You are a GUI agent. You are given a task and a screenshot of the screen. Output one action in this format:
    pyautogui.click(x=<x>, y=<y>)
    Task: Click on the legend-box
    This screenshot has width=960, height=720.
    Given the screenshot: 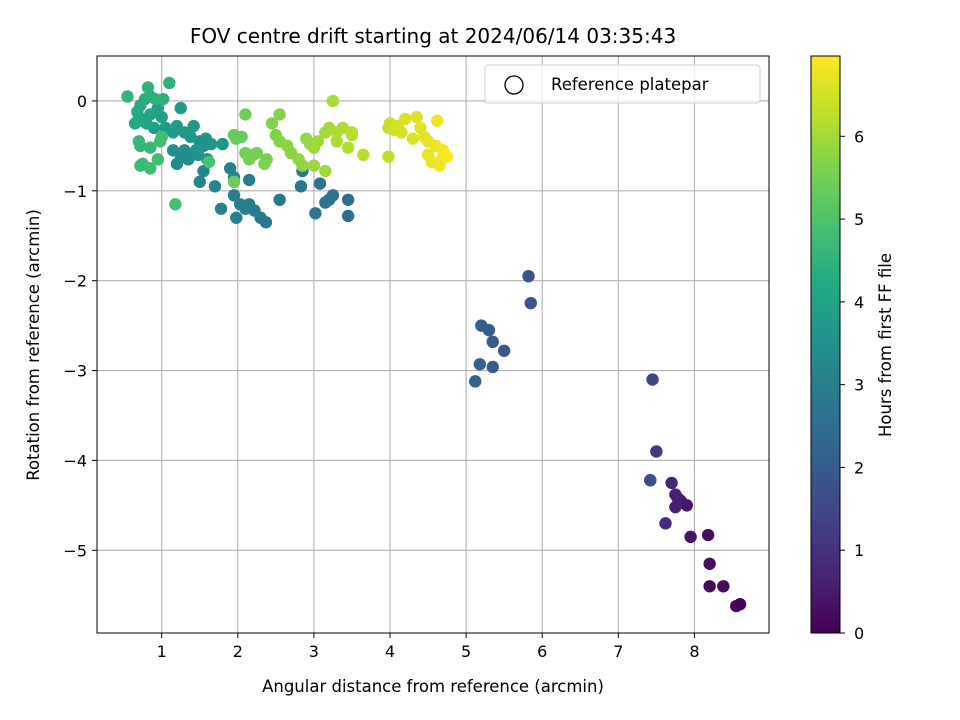 What is the action you would take?
    pyautogui.click(x=622, y=84)
    